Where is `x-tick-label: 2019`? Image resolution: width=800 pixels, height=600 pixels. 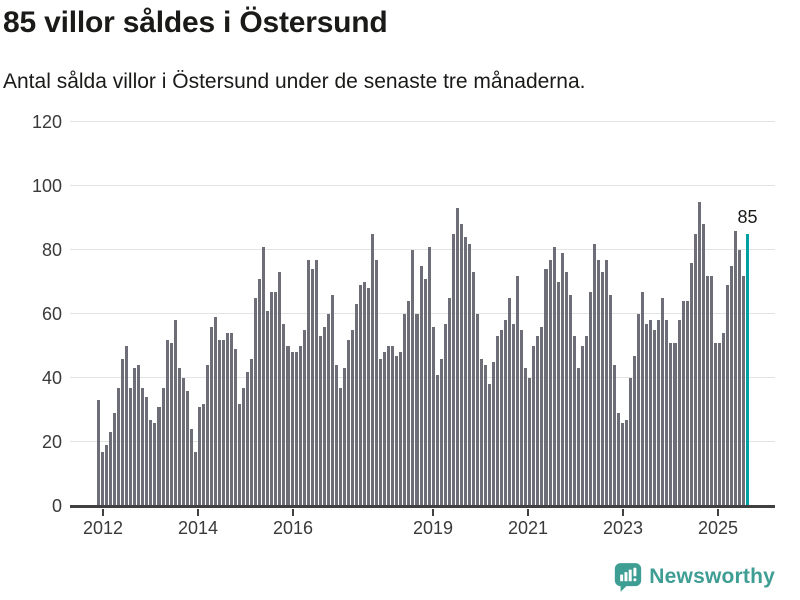 x-tick-label: 2019 is located at coordinates (433, 528).